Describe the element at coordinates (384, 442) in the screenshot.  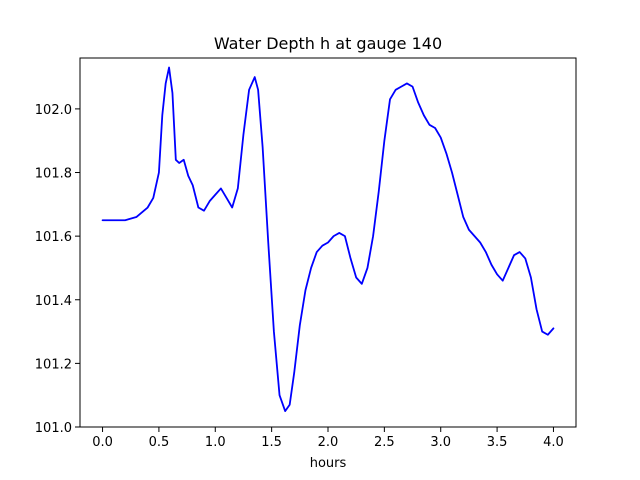
I see `x-tick-label: 2.5` at that location.